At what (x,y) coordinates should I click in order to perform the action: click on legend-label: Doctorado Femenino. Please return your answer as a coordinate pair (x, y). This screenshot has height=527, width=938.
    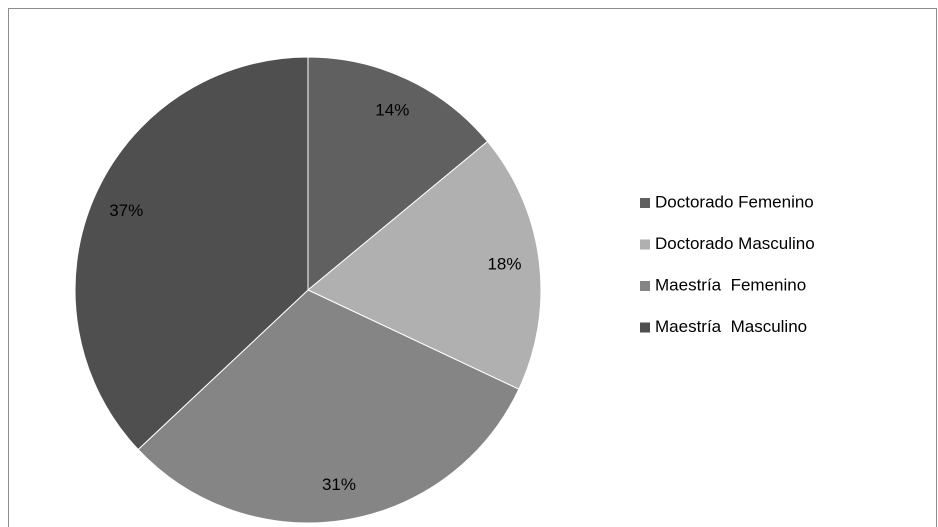
    Looking at the image, I should click on (734, 201).